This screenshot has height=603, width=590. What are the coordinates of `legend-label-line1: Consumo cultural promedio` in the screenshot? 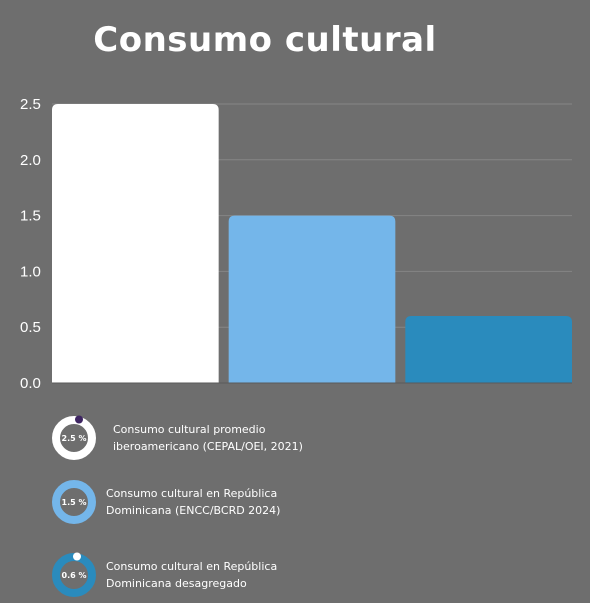 It's located at (189, 429).